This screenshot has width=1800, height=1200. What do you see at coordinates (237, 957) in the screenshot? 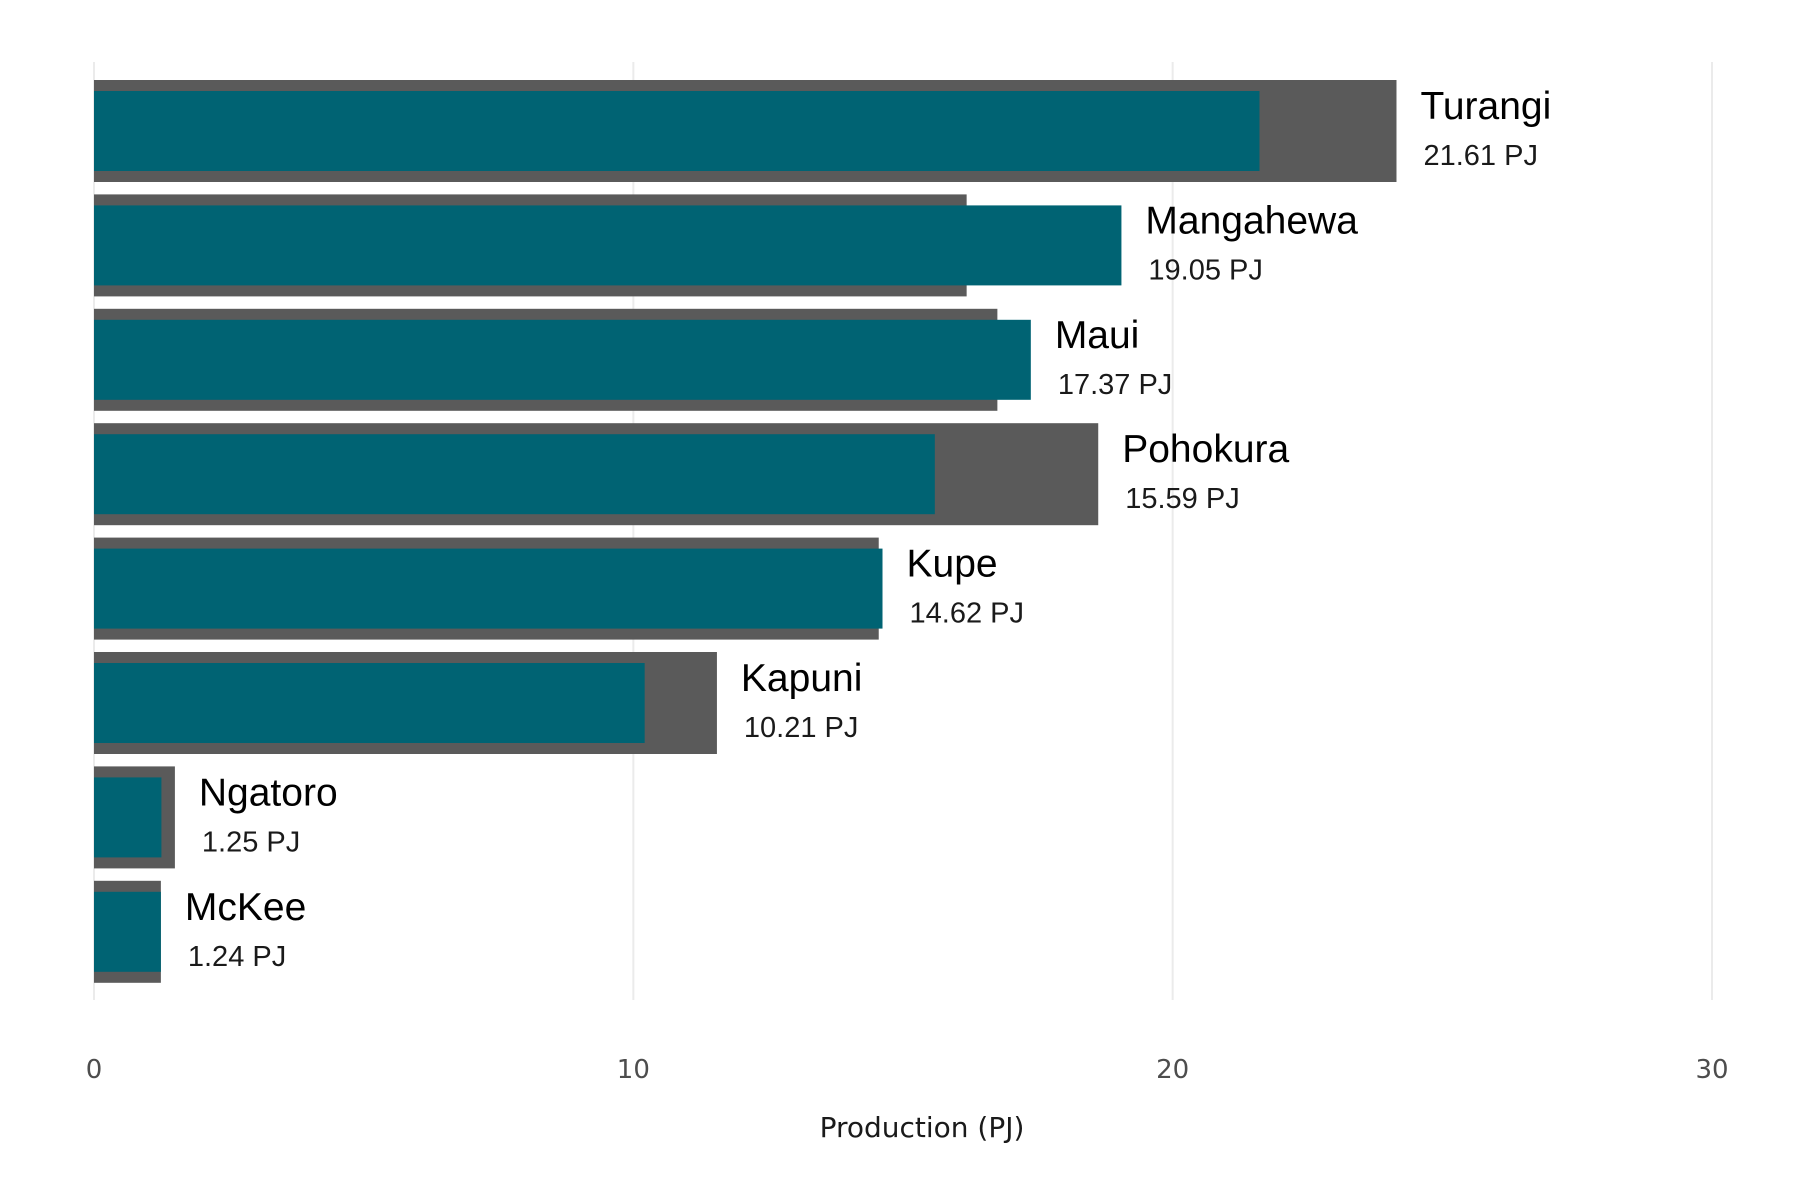
I see `bar-value-label: 1.24 PJ` at bounding box center [237, 957].